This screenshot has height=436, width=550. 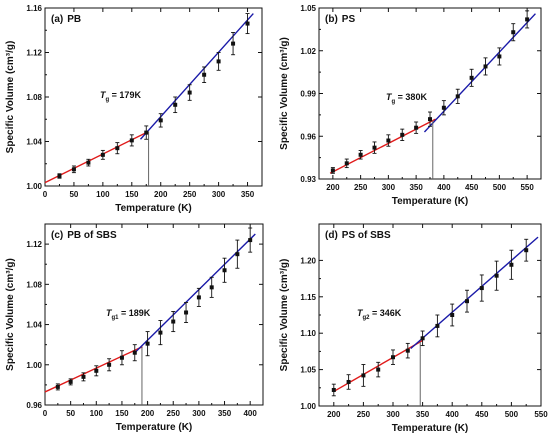 What do you see at coordinates (66, 19) in the screenshot?
I see `panel-label: (a) PB` at bounding box center [66, 19].